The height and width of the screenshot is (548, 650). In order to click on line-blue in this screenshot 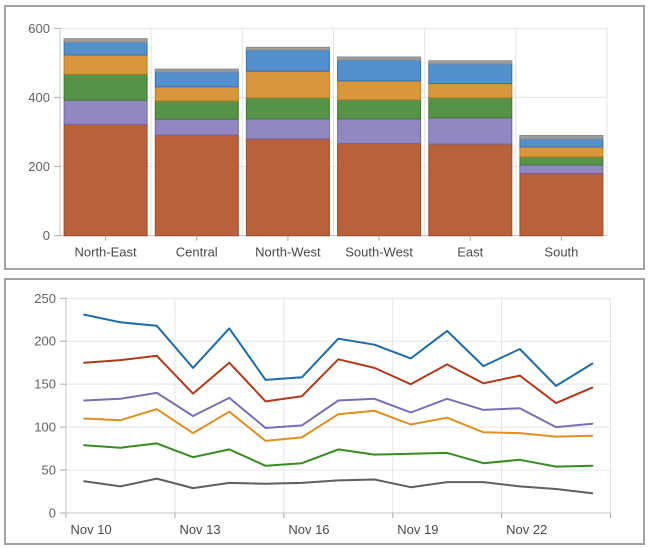, I will do `click(338, 350)`.